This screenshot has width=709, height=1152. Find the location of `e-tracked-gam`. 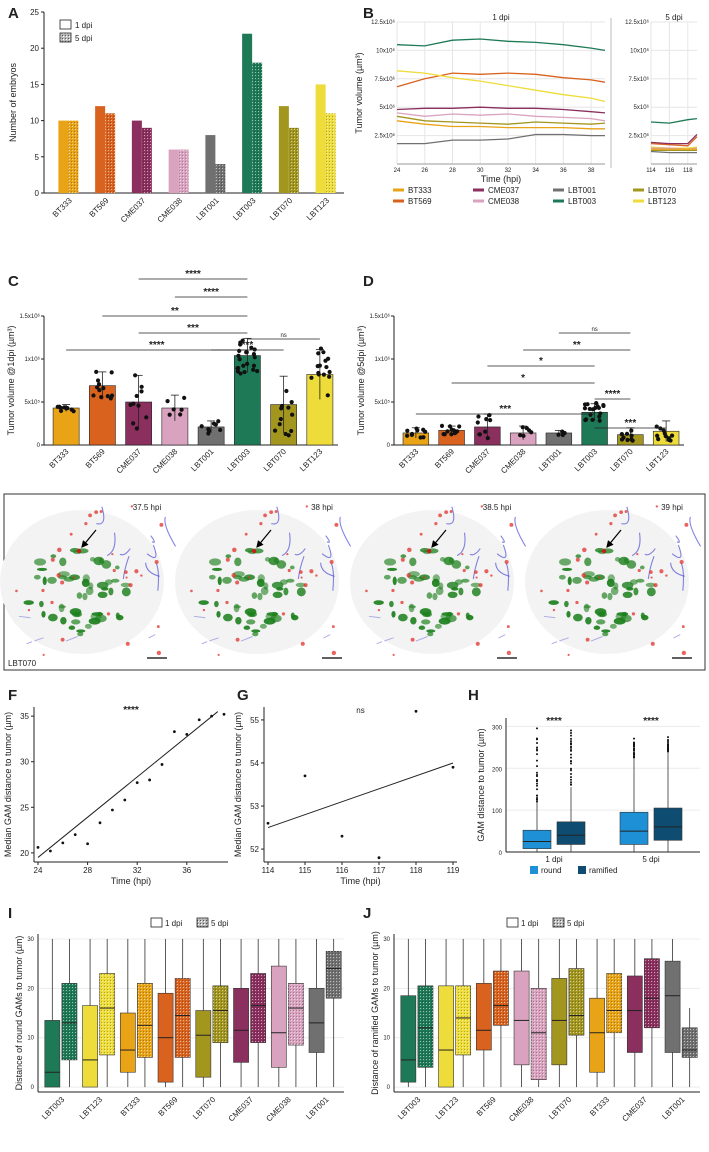

e-tracked-gam is located at coordinates (254, 551).